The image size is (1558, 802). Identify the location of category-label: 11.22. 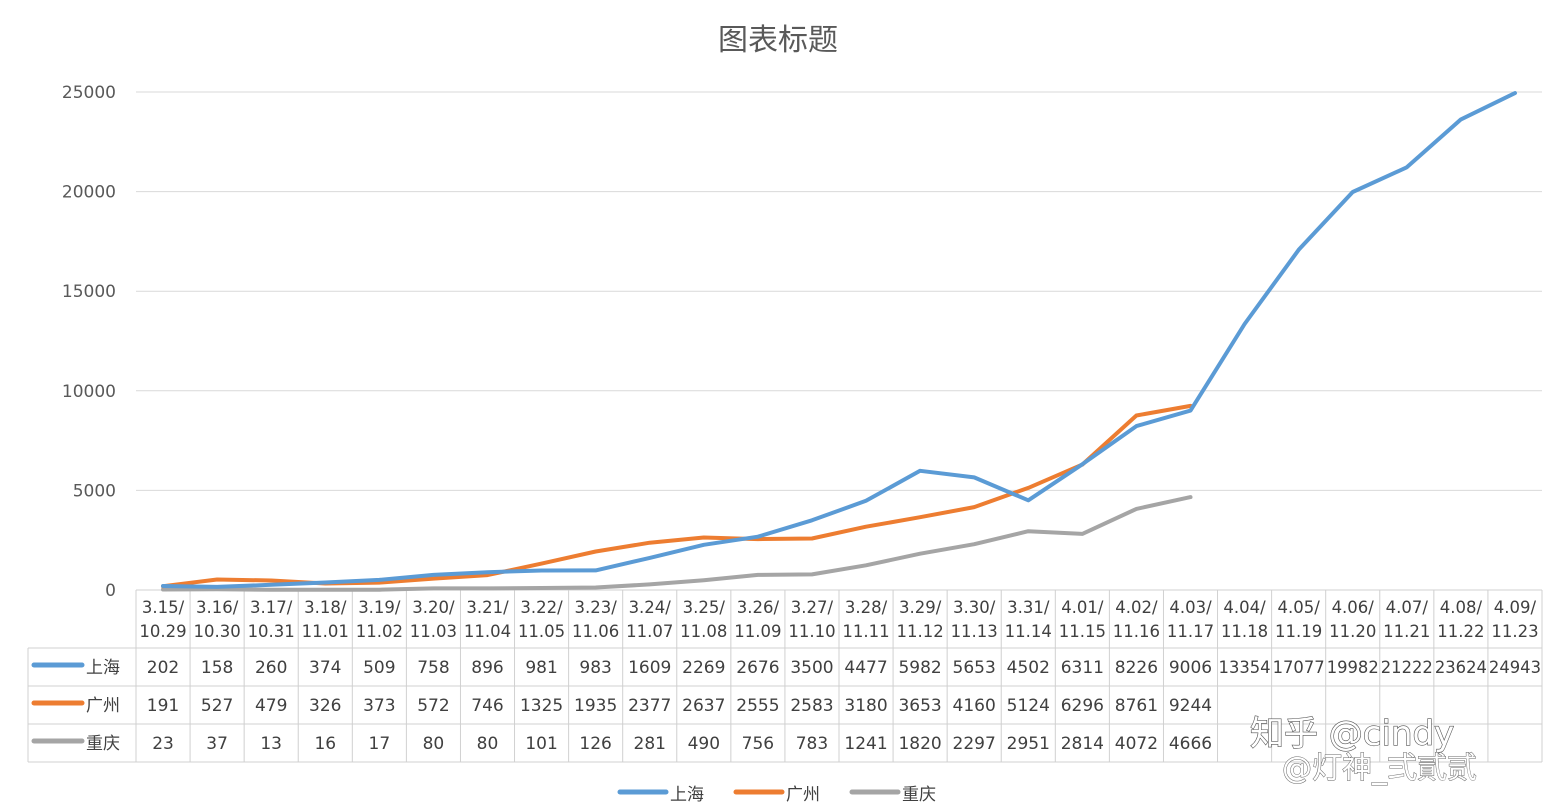
(1460, 631).